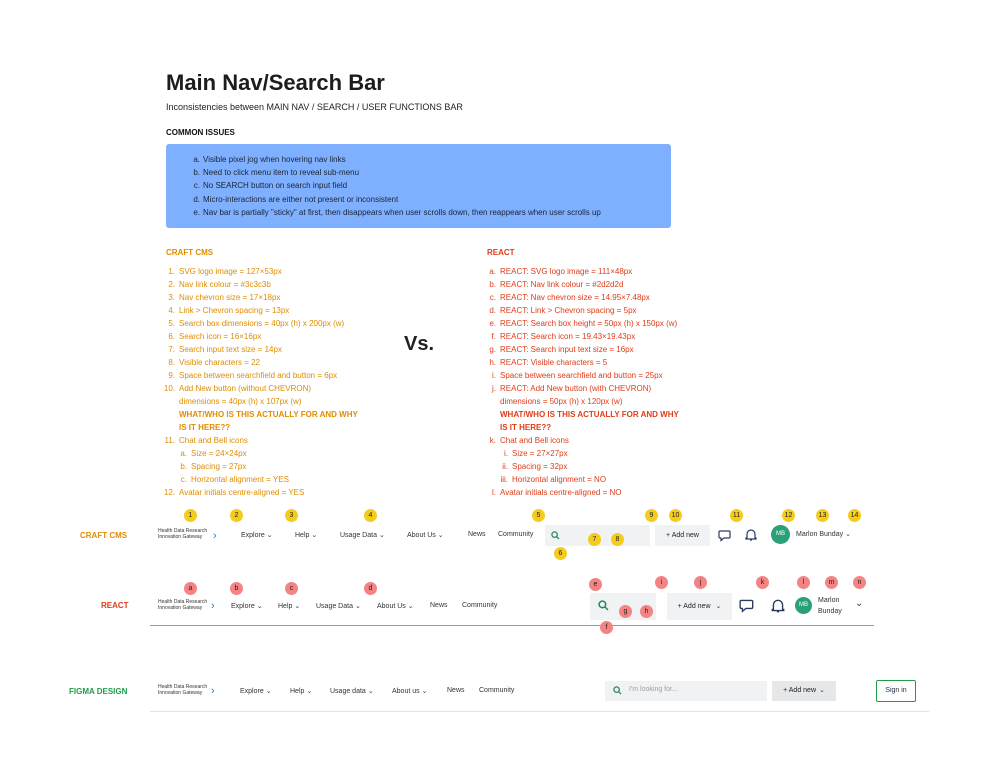 Image resolution: width=1000 pixels, height=782 pixels. Describe the element at coordinates (497, 690) in the screenshot. I see `figma-nav-community: Community` at that location.